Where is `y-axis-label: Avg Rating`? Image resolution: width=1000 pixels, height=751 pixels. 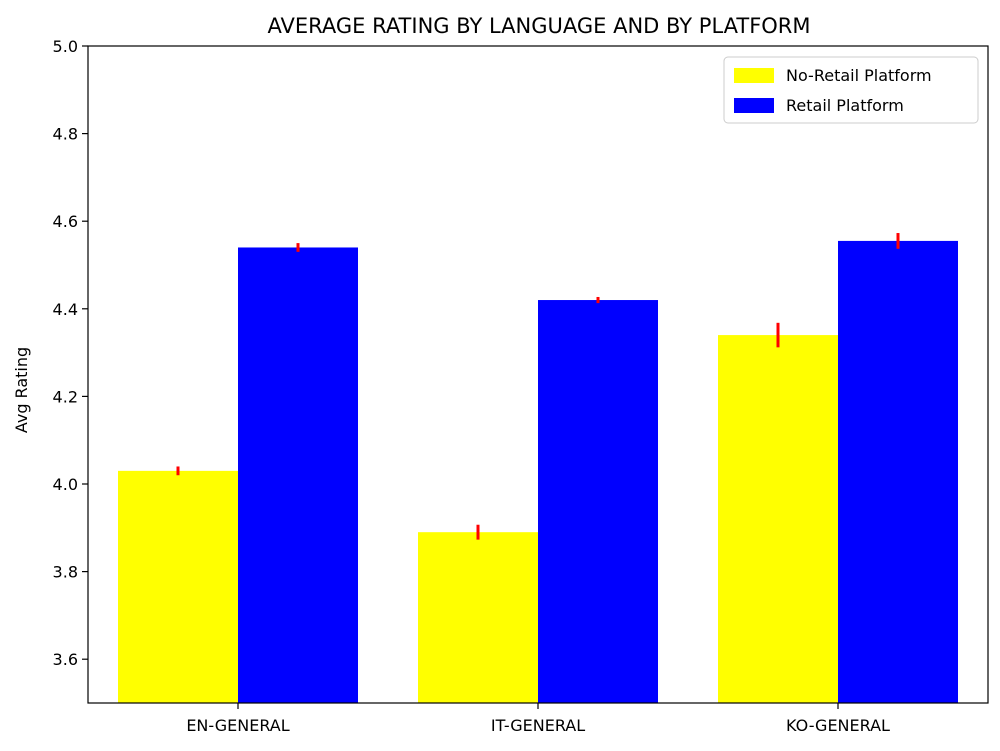 y-axis-label: Avg Rating is located at coordinates (21, 390).